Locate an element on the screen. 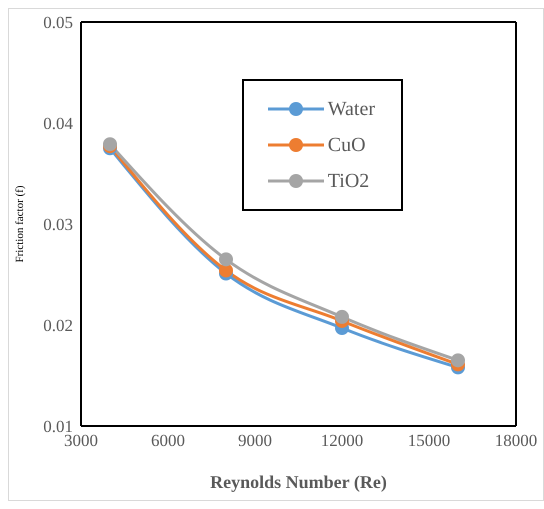 This screenshot has height=509, width=544. legend-label: CuO is located at coordinates (347, 145).